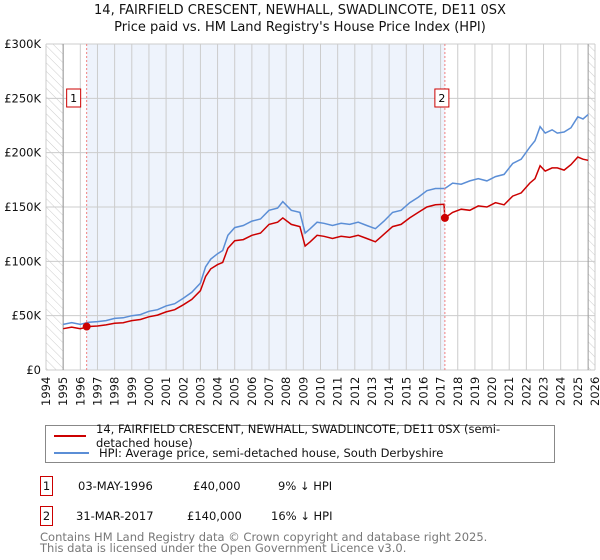 Image resolution: width=600 pixels, height=560 pixels. What do you see at coordinates (406, 391) in the screenshot?
I see `x-tick-label: 2015` at bounding box center [406, 391].